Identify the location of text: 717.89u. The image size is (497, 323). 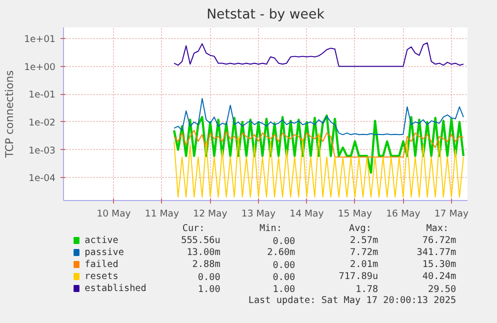
(358, 276).